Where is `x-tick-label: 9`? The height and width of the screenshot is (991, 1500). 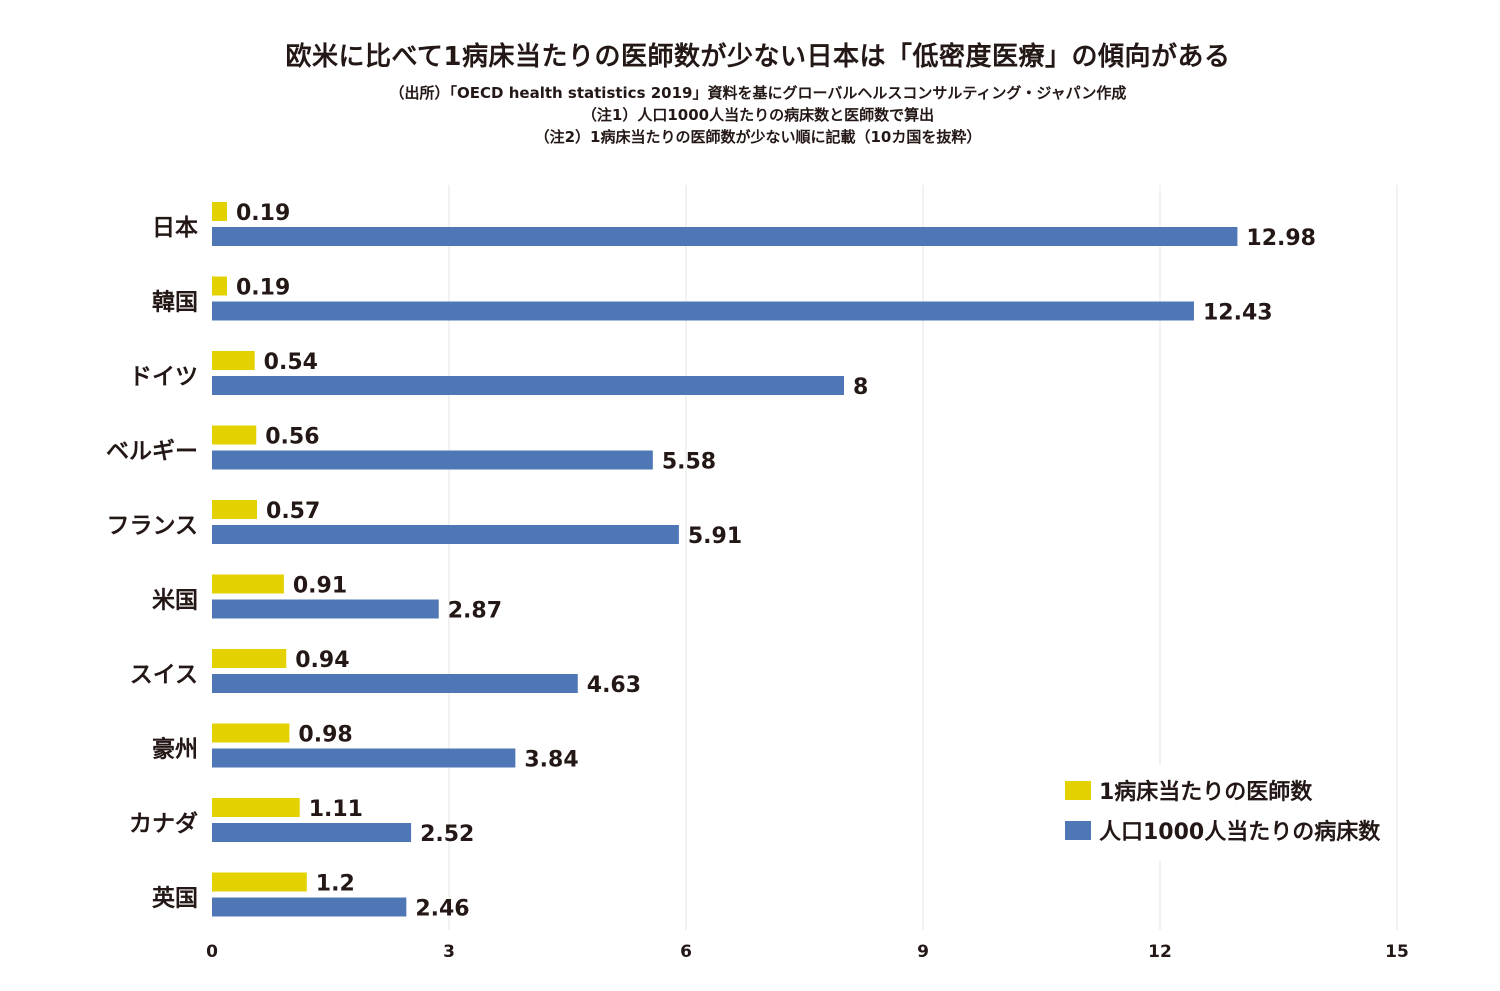
x-tick-label: 9 is located at coordinates (923, 952).